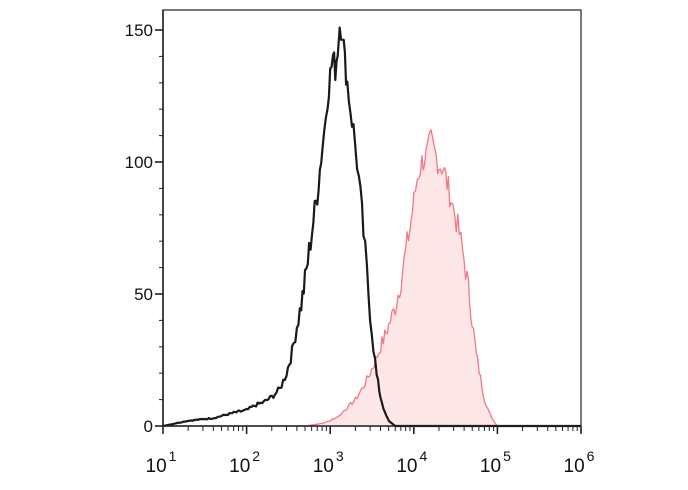 This screenshot has height=490, width=688. Describe the element at coordinates (411, 462) in the screenshot. I see `x-tick-label: 10 4` at that location.